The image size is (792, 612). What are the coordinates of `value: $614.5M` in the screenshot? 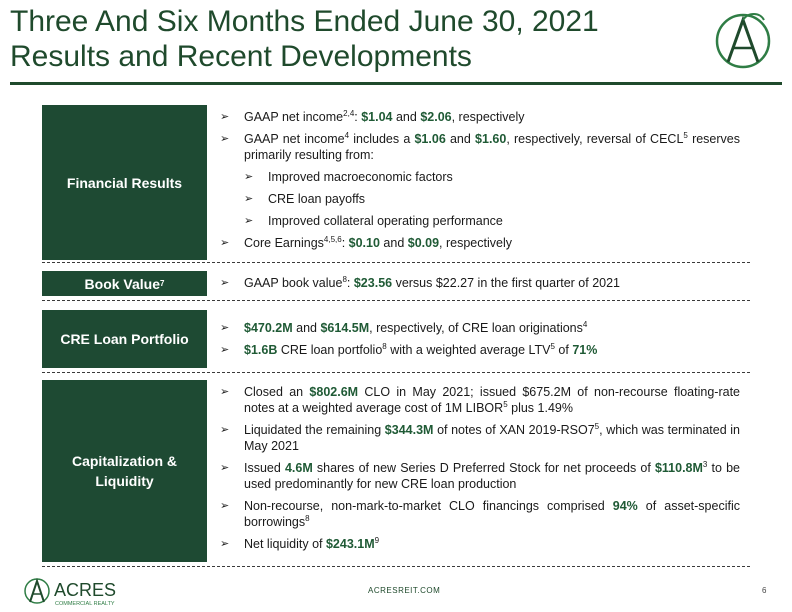 It's located at (345, 328).